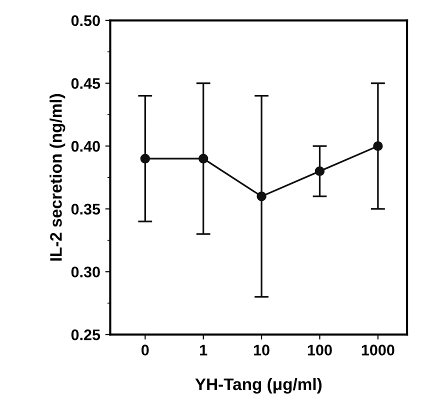 This screenshot has width=424, height=408. What do you see at coordinates (85, 334) in the screenshot?
I see `y-tick-label: 0.25` at bounding box center [85, 334].